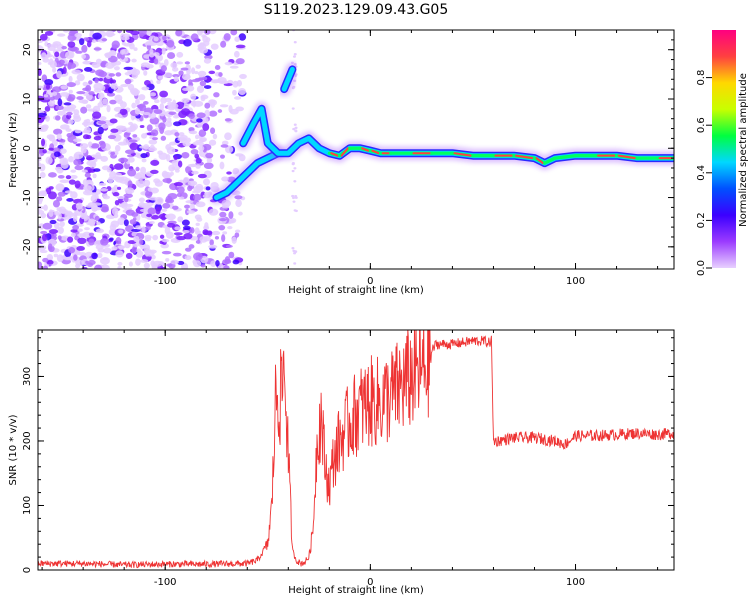 Image resolution: width=750 pixels, height=600 pixels. I want to click on colorbar-tick-label: 0.2, so click(701, 220).